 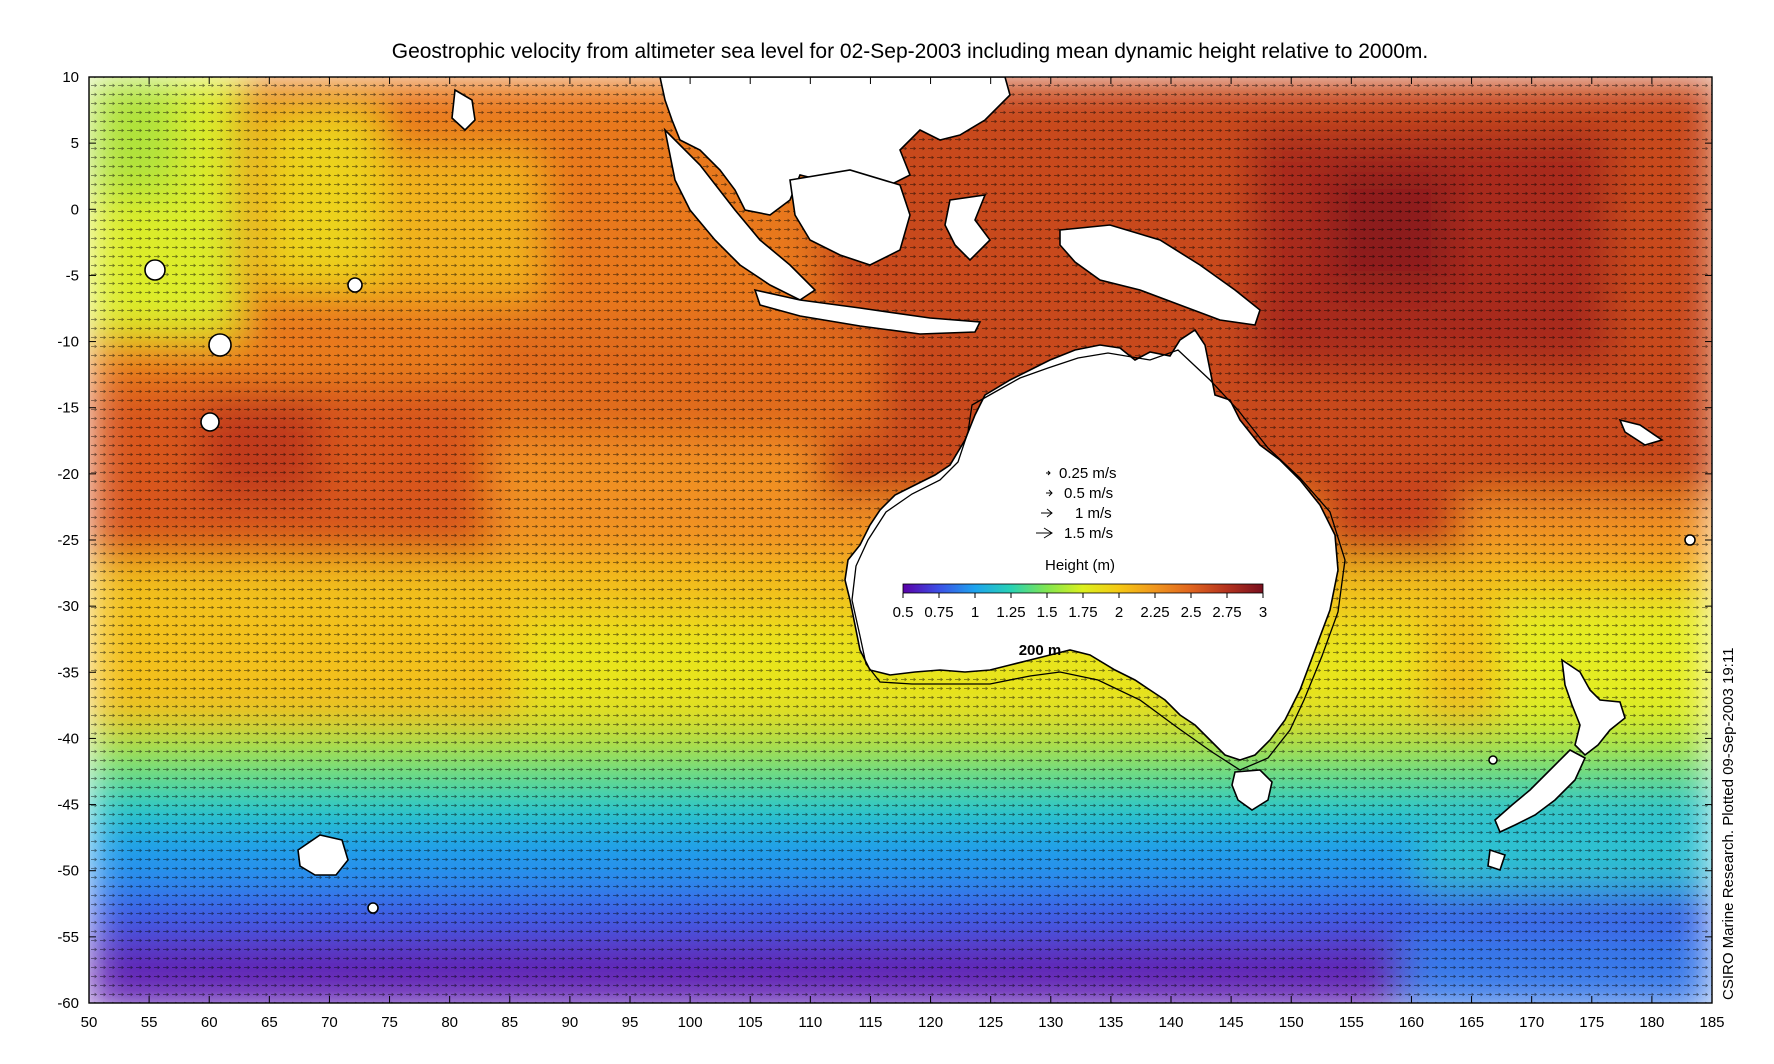 I want to click on colorbar-ticks: 0.5 0.75 1 1.25 1.5 1.75 2 2.25 2.5 2.75 3, so click(x=1080, y=607).